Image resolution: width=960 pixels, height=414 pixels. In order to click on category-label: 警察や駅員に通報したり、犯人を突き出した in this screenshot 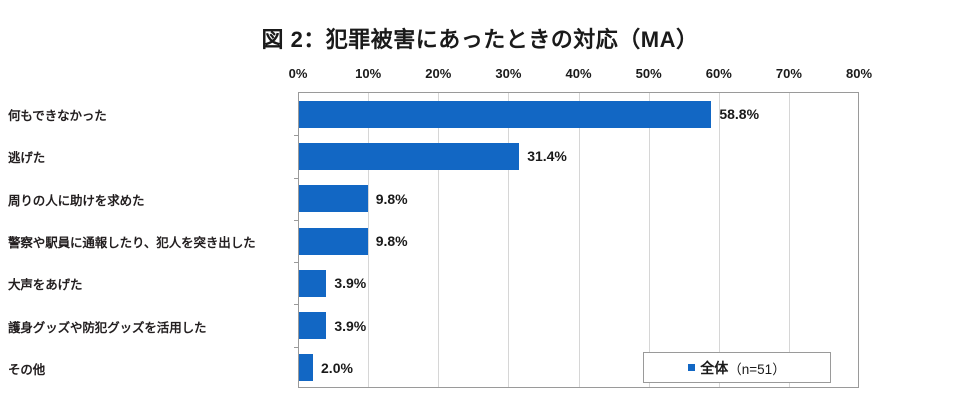, I will do `click(132, 243)`.